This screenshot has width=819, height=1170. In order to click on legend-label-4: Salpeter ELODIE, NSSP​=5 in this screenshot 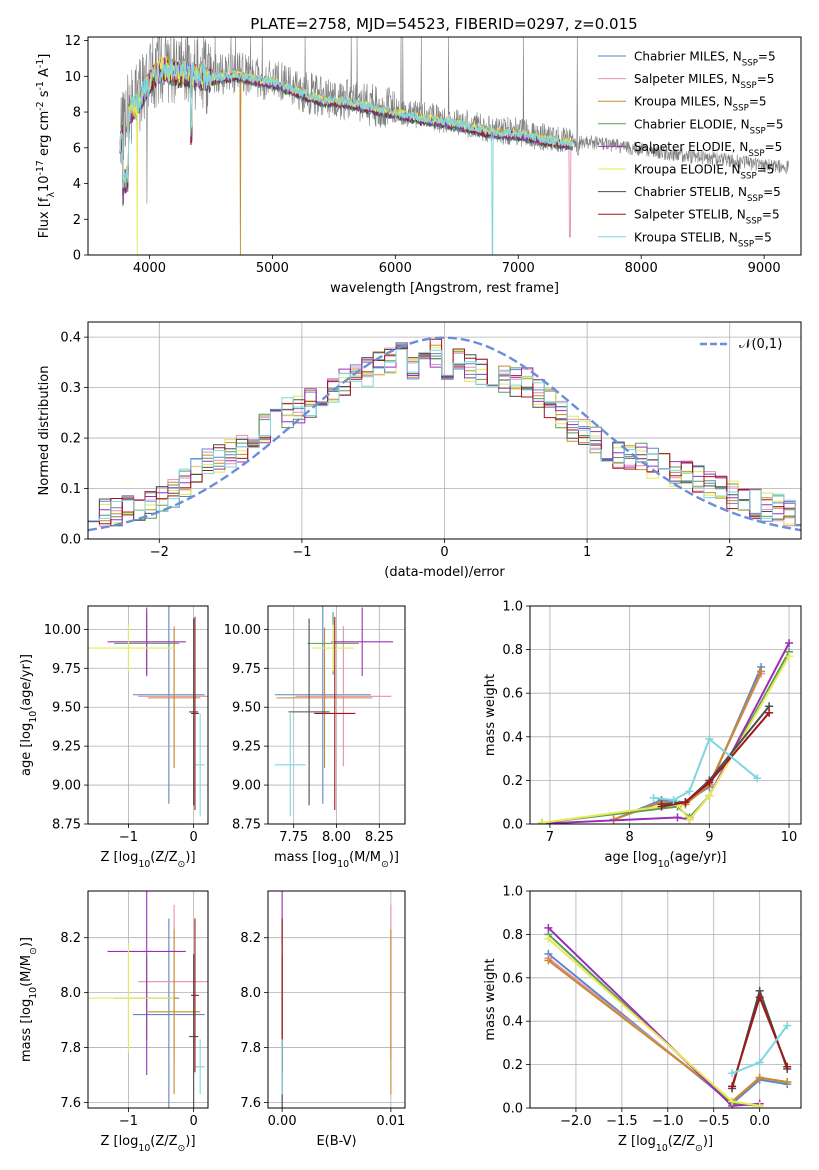, I will do `click(708, 149)`.